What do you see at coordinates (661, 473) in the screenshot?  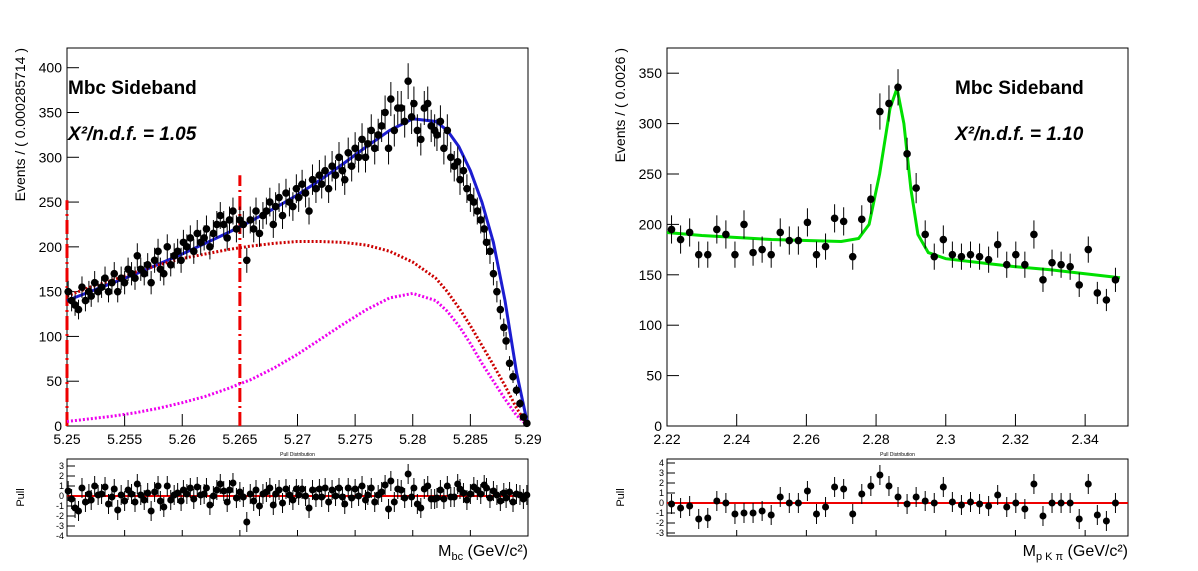 I see `pull-y-tick-label: 3` at bounding box center [661, 473].